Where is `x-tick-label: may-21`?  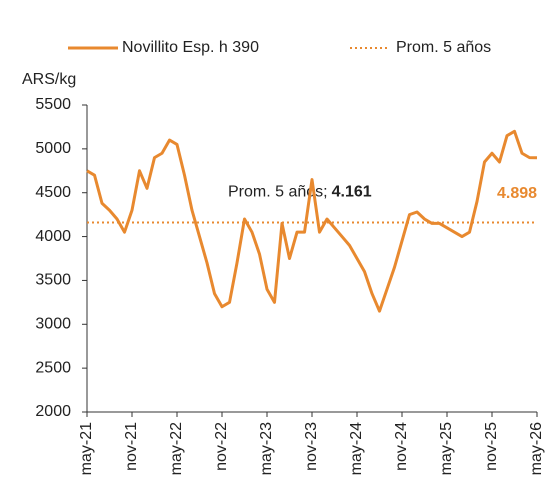
x-tick-label: may-21 is located at coordinates (86, 448).